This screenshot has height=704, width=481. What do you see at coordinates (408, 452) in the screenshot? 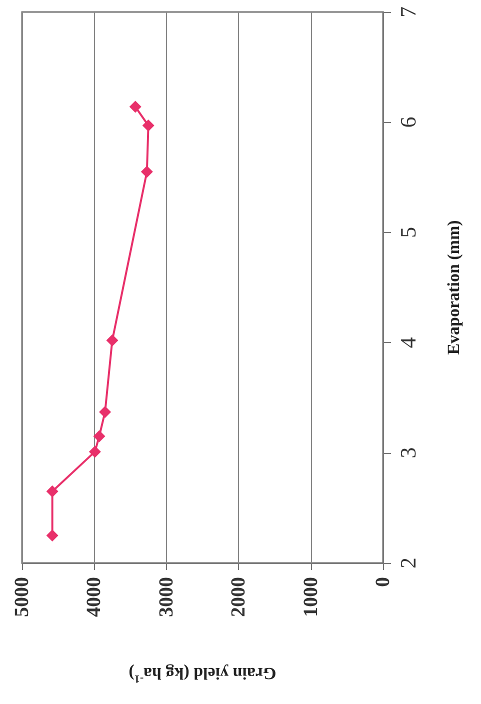
I see `y-tick-label: 3` at bounding box center [408, 452].